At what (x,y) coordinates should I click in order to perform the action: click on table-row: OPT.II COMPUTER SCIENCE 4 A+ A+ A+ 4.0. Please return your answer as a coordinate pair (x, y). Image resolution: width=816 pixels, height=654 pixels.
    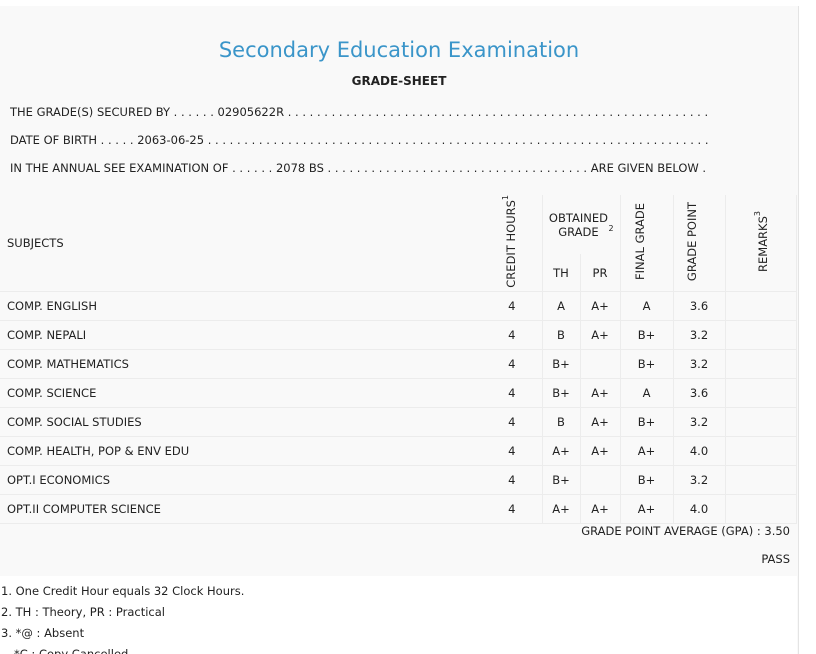
    Looking at the image, I should click on (398, 509).